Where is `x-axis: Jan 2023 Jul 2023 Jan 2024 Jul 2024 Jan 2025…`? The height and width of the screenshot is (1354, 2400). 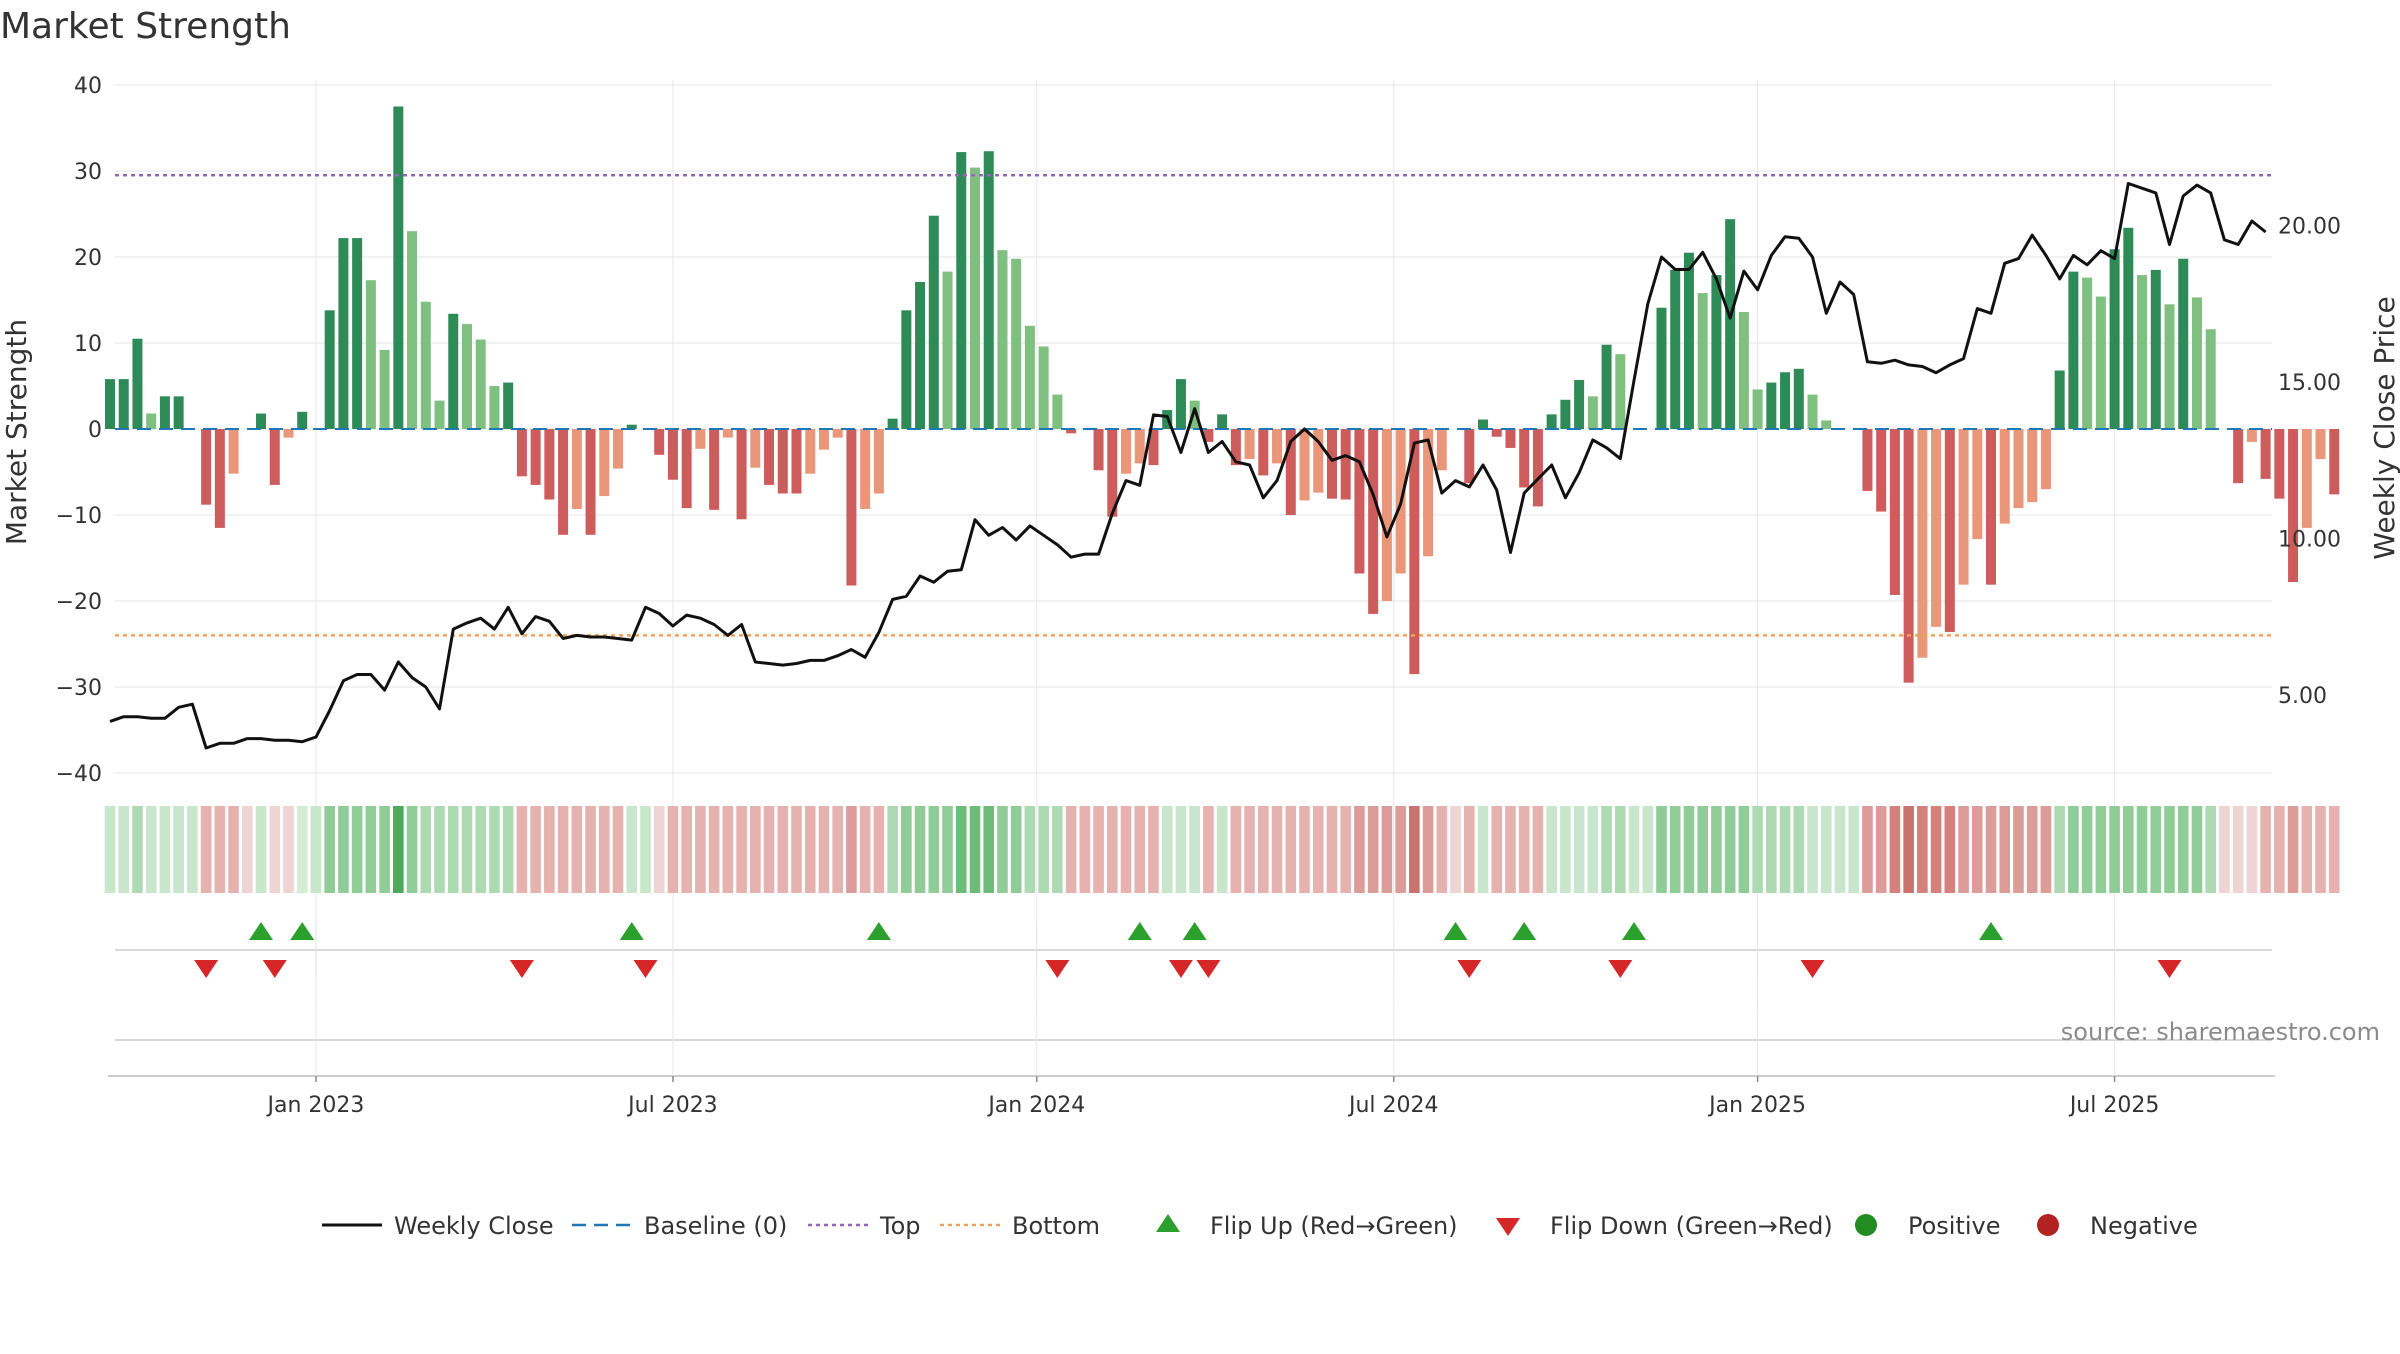
x-axis: Jan 2023 Jul 2023 Jan 2024 Jul 2024 Jan 2025… is located at coordinates (1191, 1061).